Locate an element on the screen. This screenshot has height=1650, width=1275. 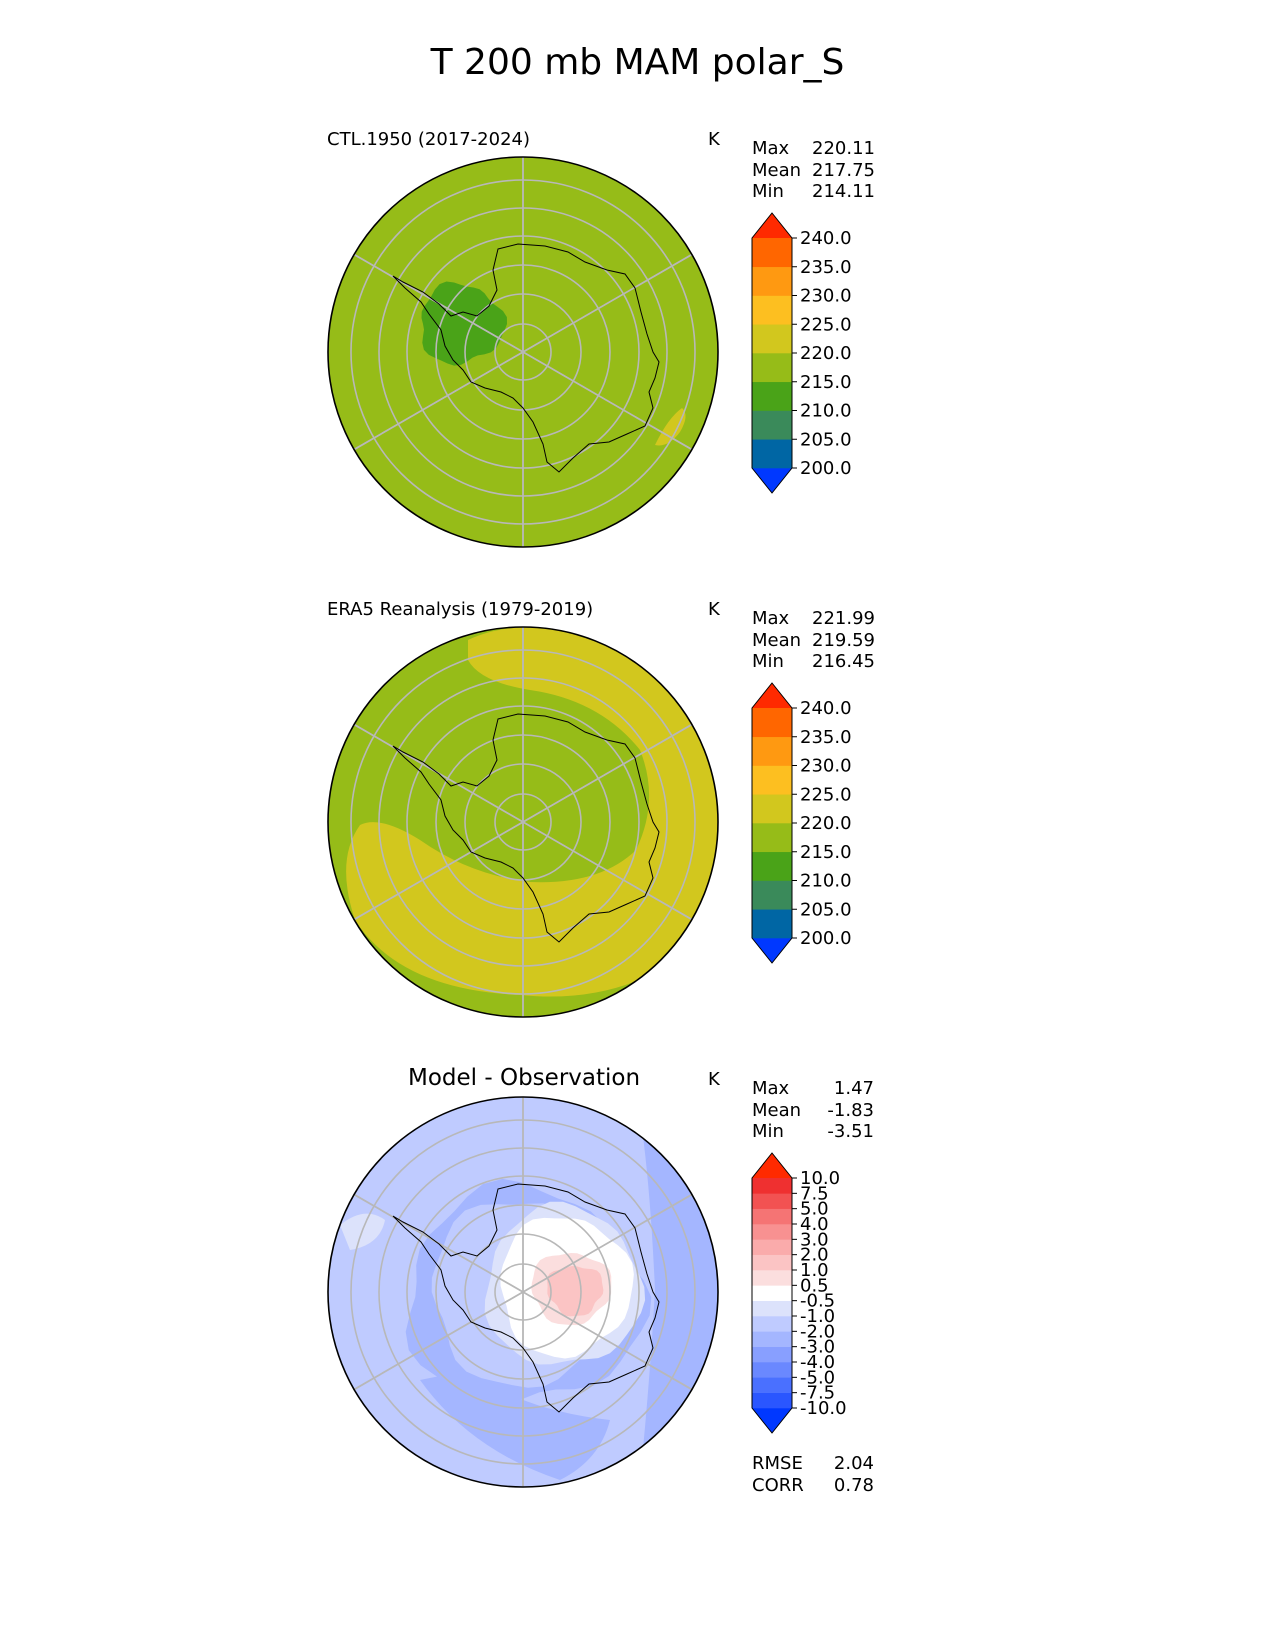
panel-2-field is located at coordinates (523, 822).